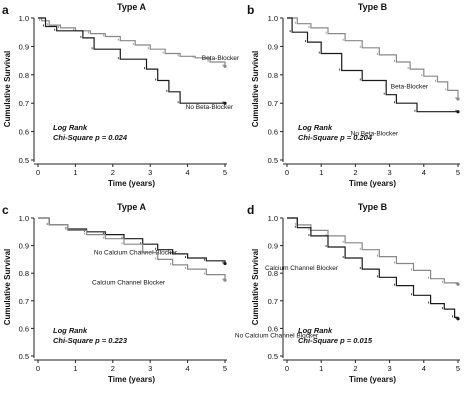 The width and height of the screenshot is (465, 400). Describe the element at coordinates (90, 137) in the screenshot. I see `log-rank-annotation: Chi-Square p = 0.024` at that location.